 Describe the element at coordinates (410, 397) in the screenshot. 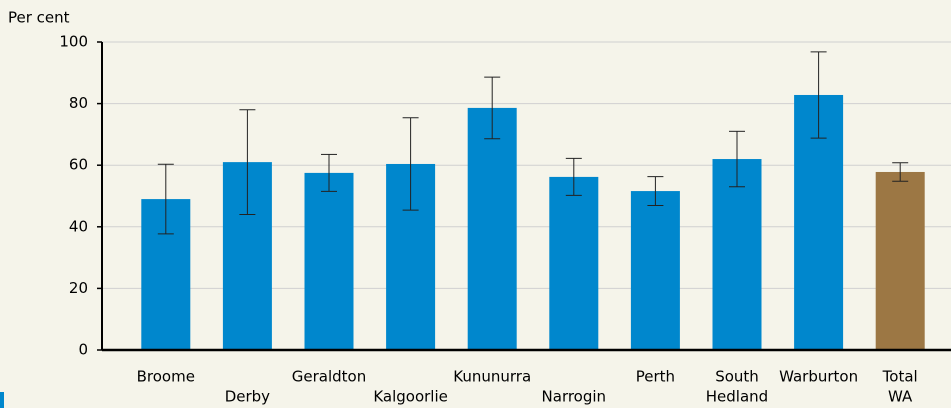

I see `x-tick-label: Kalgoorlie` at that location.